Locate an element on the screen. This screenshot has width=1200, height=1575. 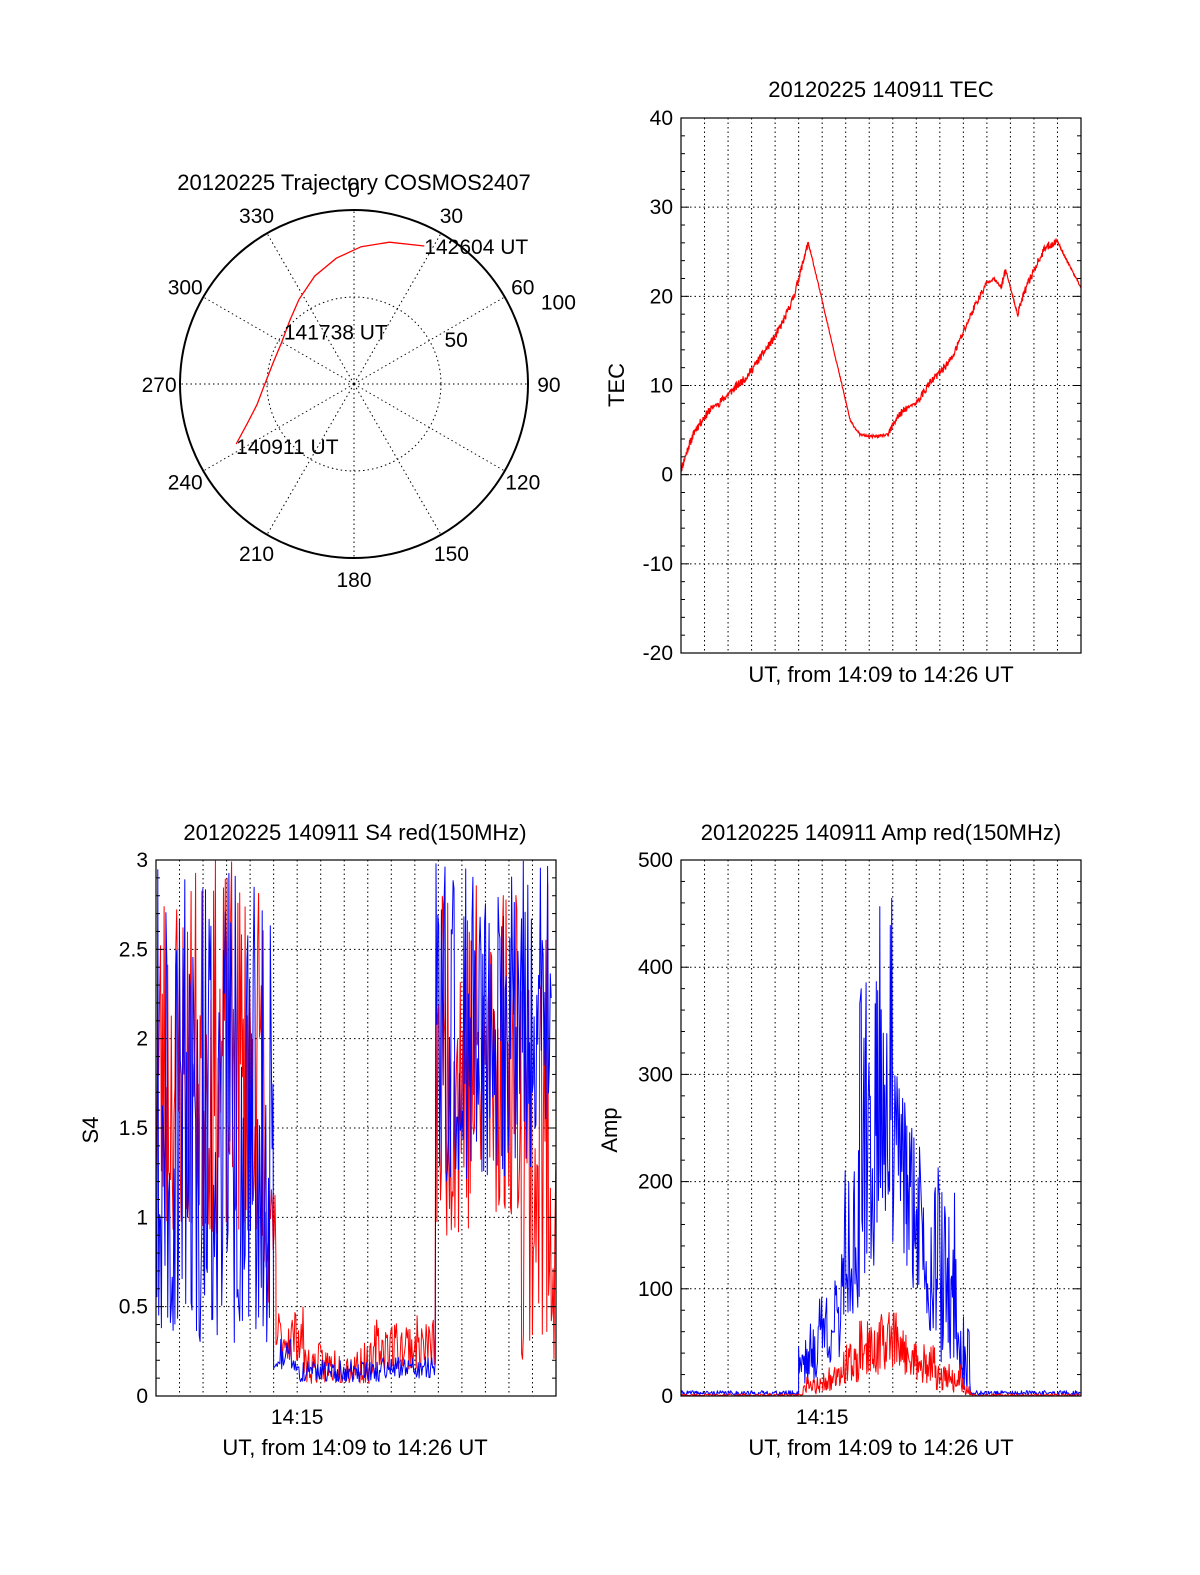
amp-plot-frame is located at coordinates (881, 1128).